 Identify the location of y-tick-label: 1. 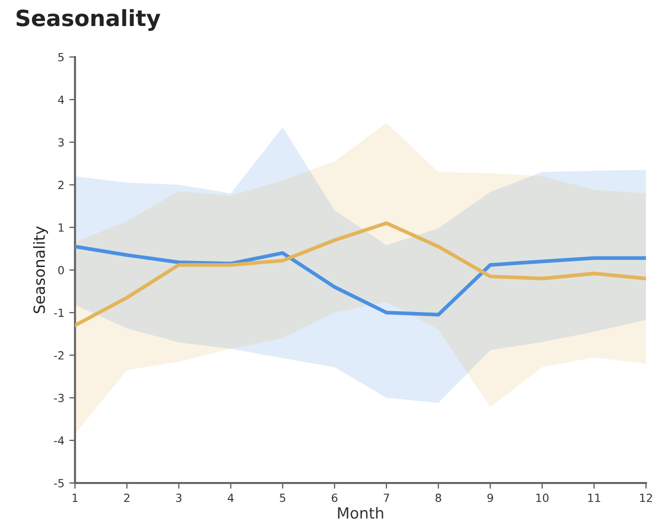
(61, 228).